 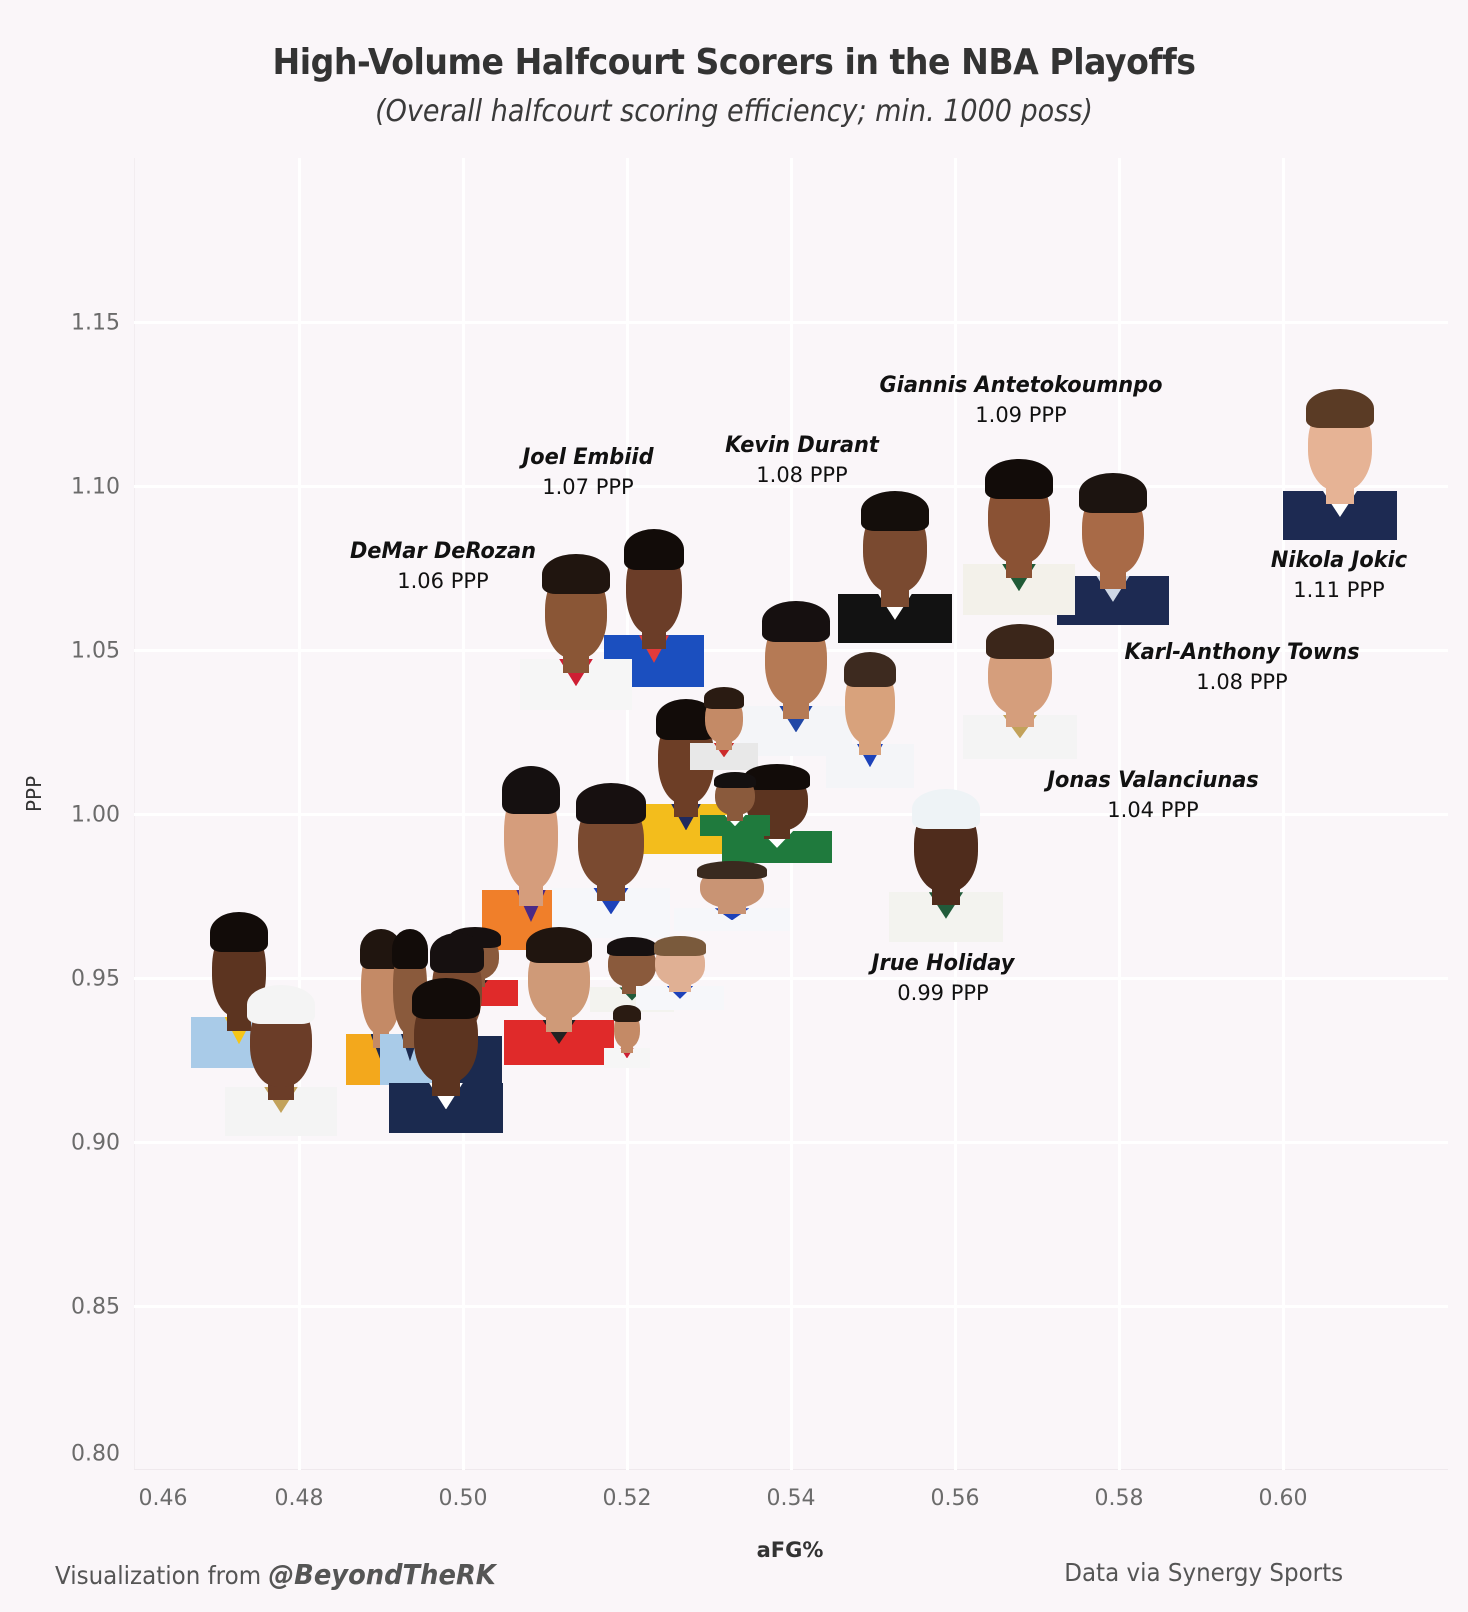 What do you see at coordinates (95, 323) in the screenshot?
I see `y-tick-label: 1.15` at bounding box center [95, 323].